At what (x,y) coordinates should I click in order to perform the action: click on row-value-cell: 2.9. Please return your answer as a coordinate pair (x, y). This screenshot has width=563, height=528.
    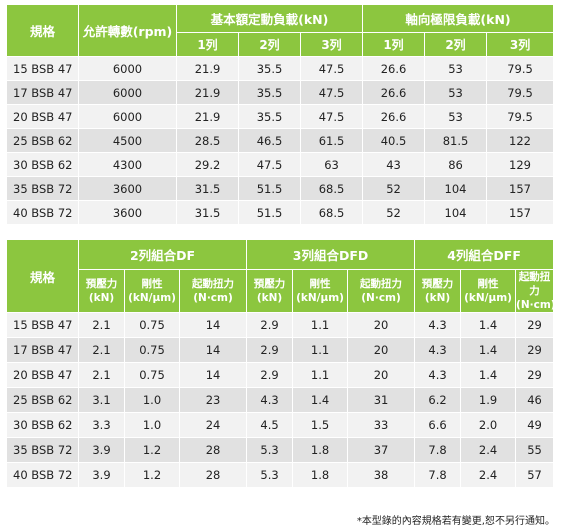
    Looking at the image, I should click on (270, 325).